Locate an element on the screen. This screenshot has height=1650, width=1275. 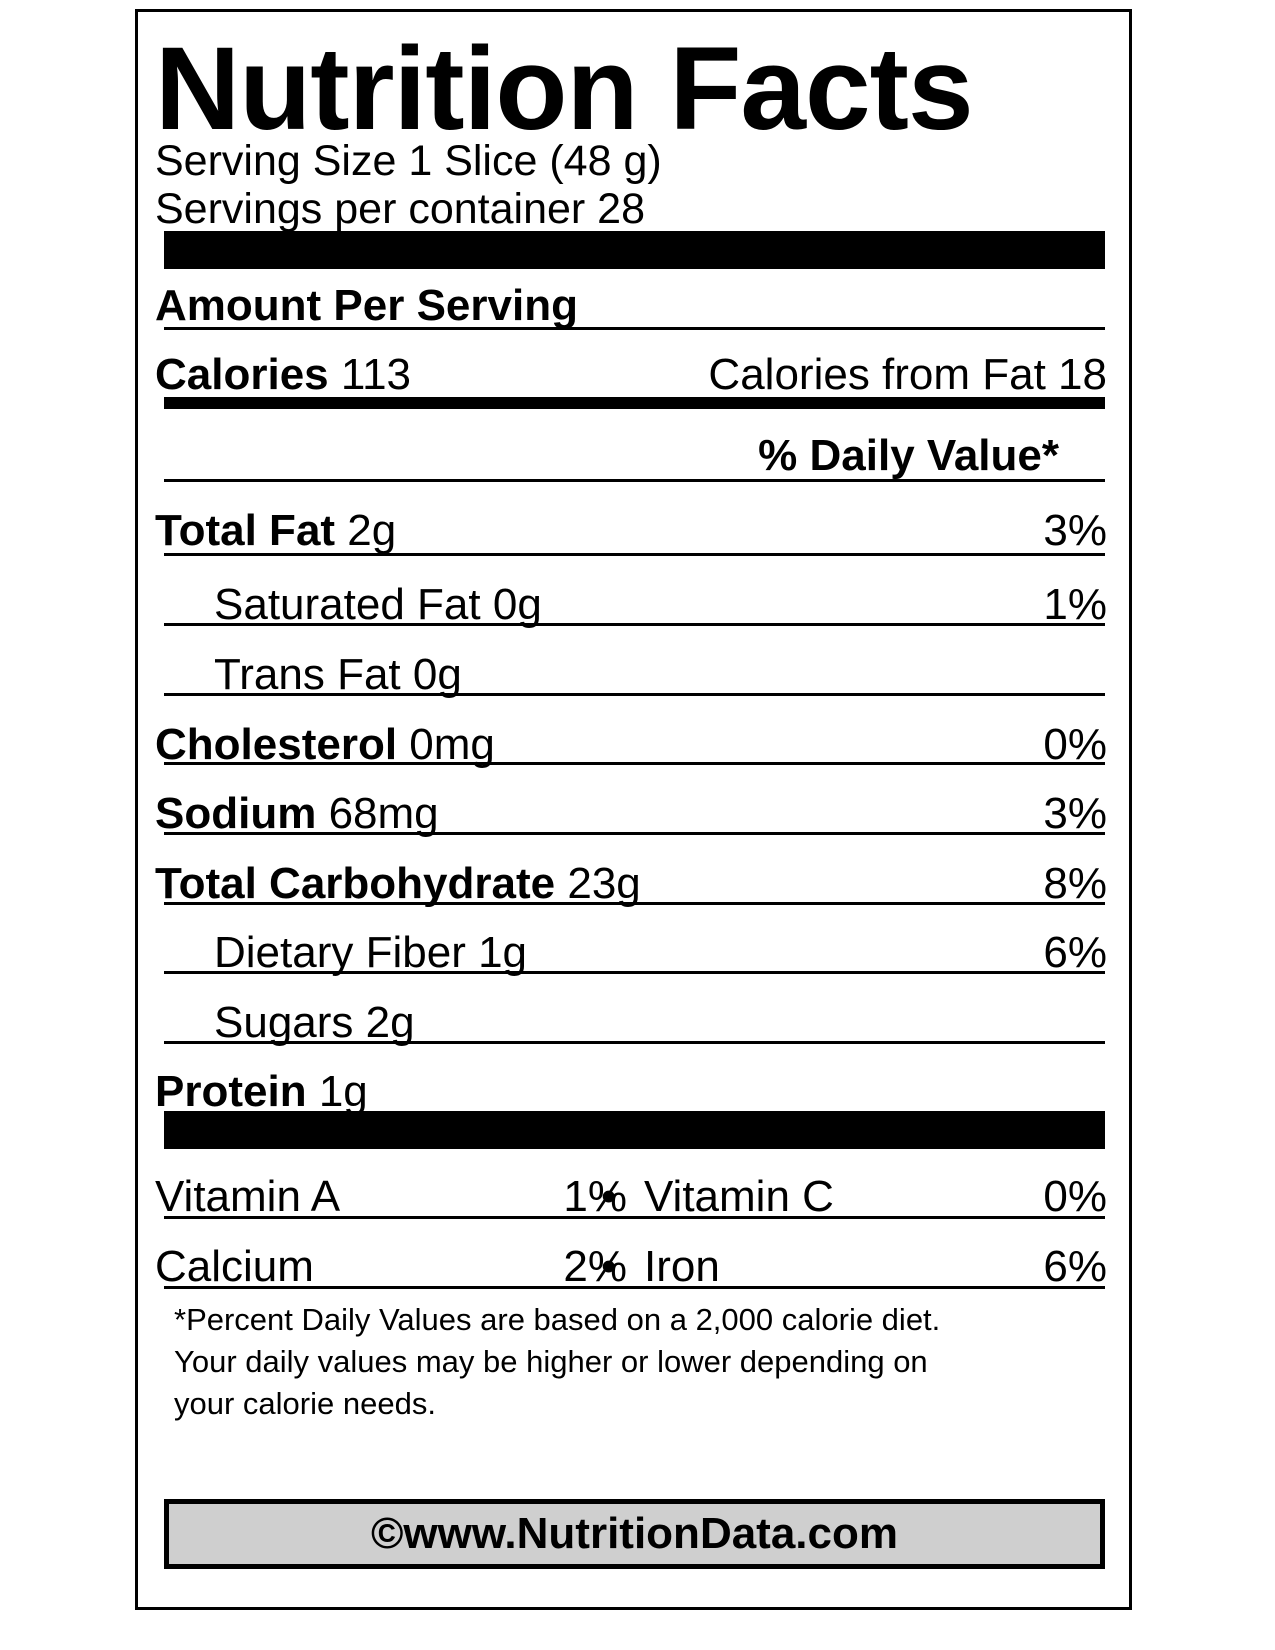
vitamin-c-dv: 0% is located at coordinates (1075, 1196).